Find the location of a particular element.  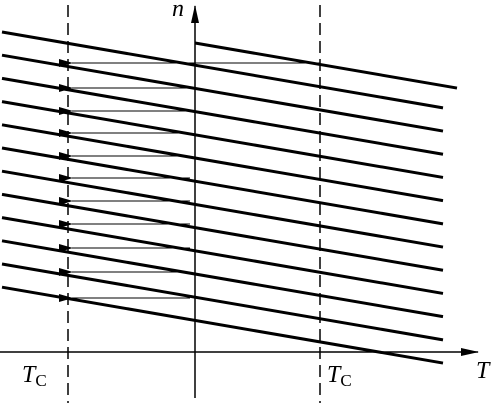

axis-label: T is located at coordinates (483, 371).